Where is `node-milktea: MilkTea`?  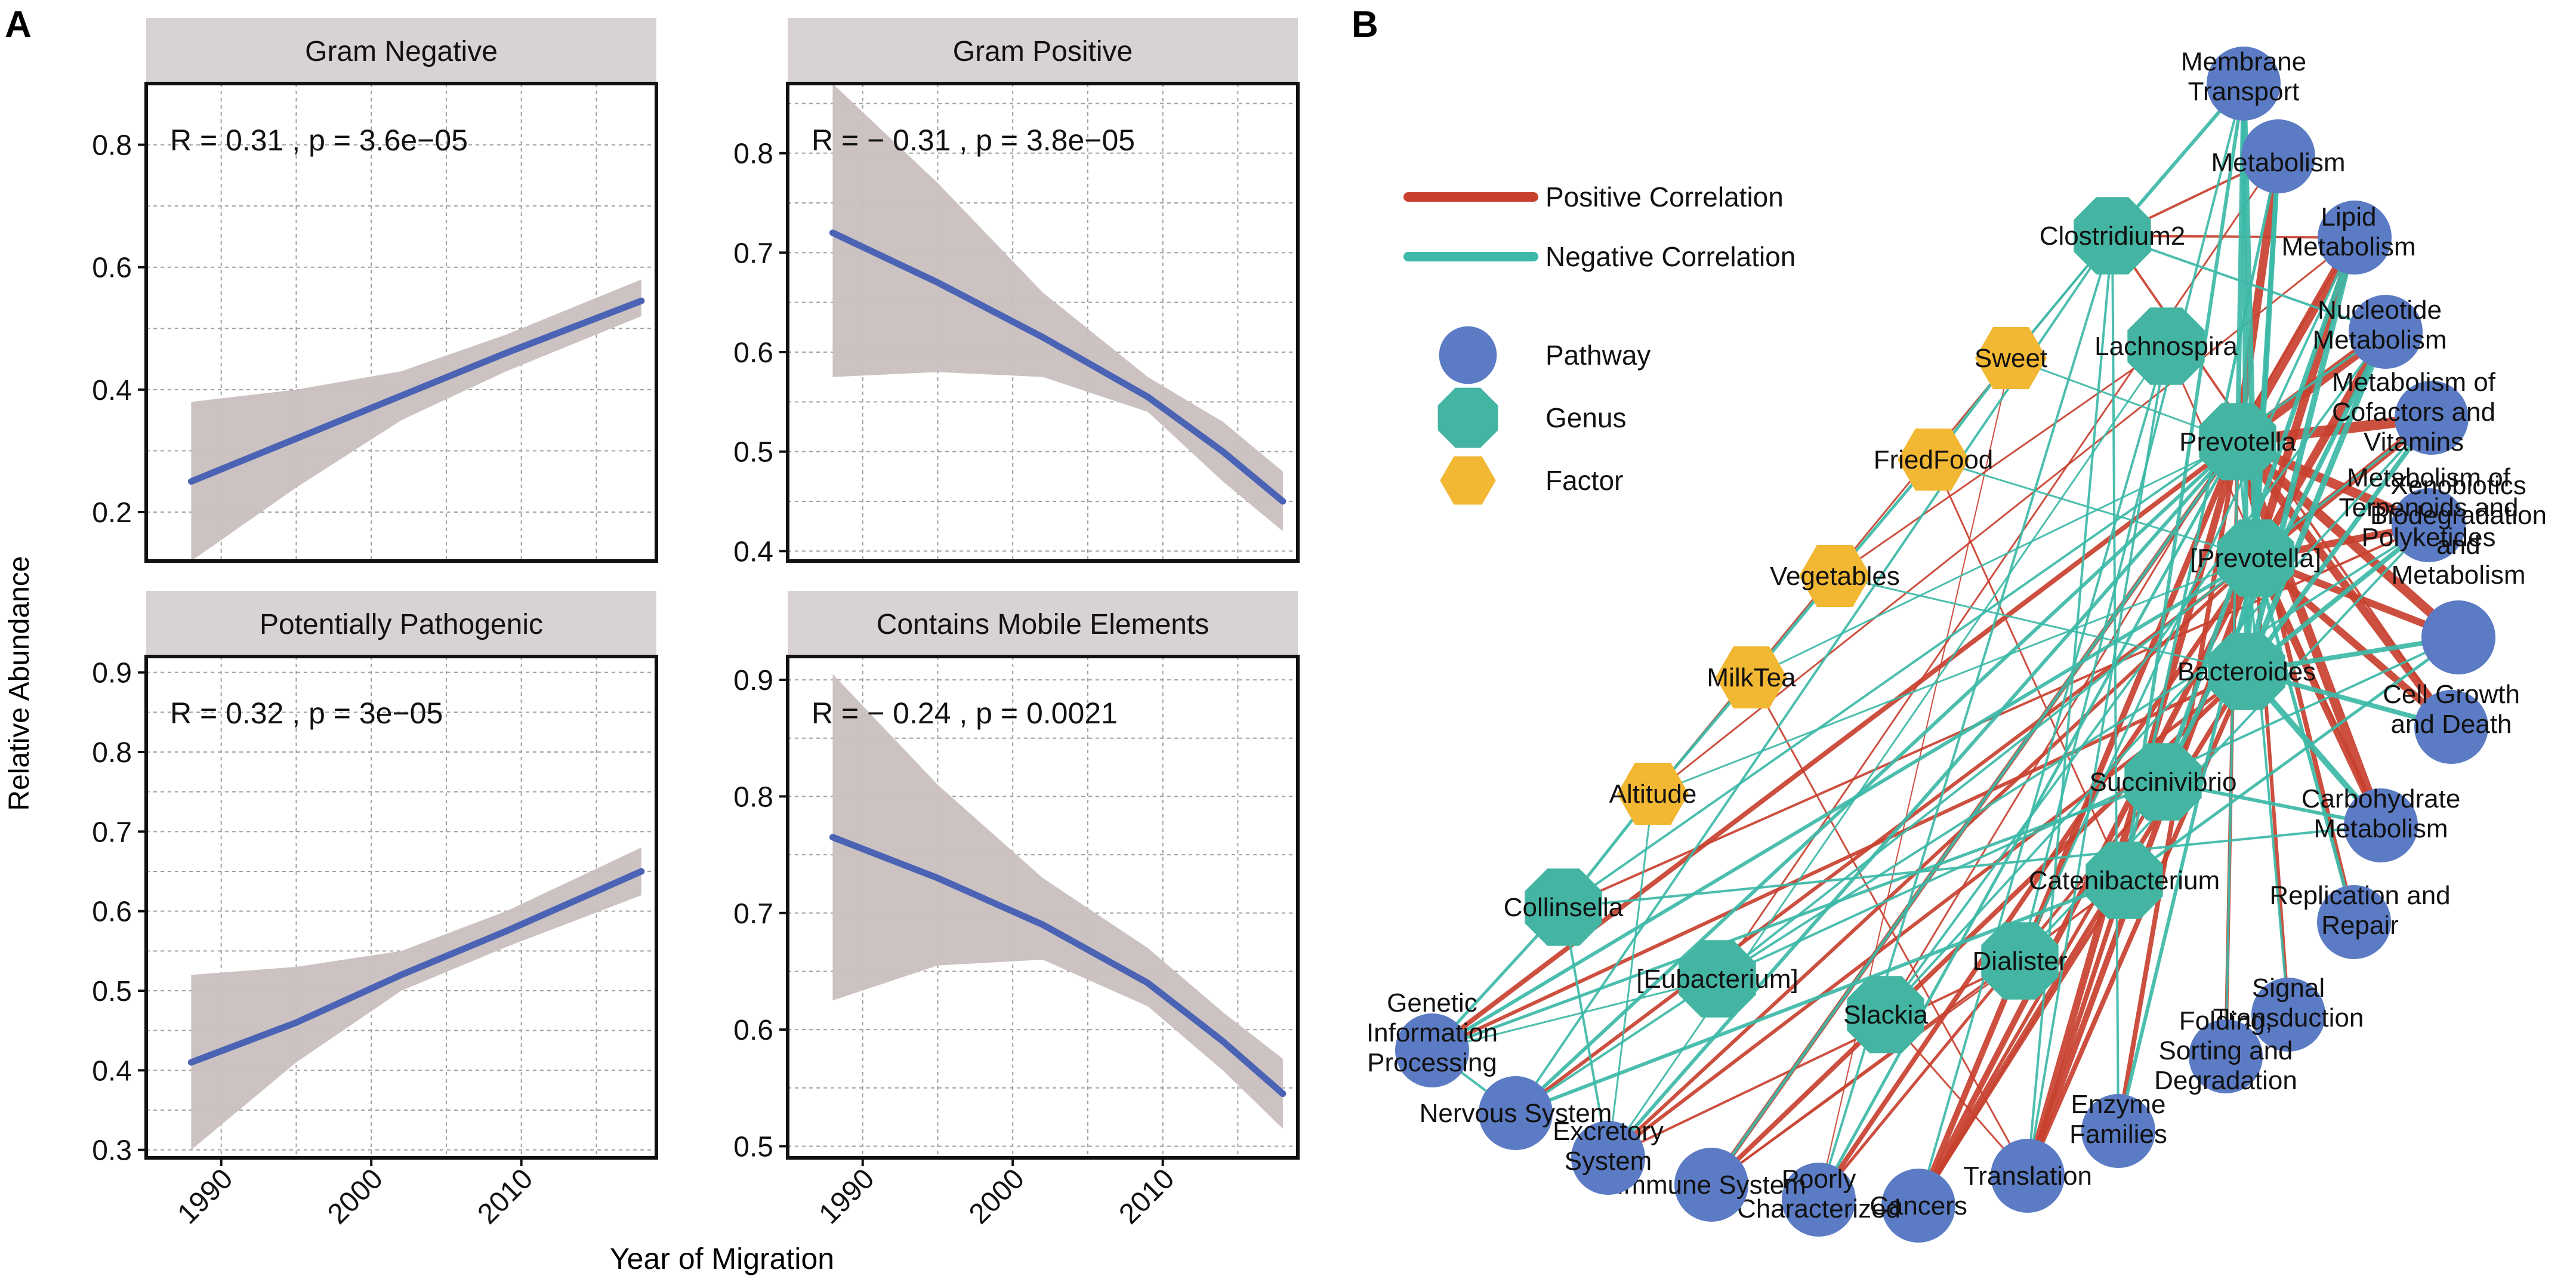 node-milktea: MilkTea is located at coordinates (1752, 677).